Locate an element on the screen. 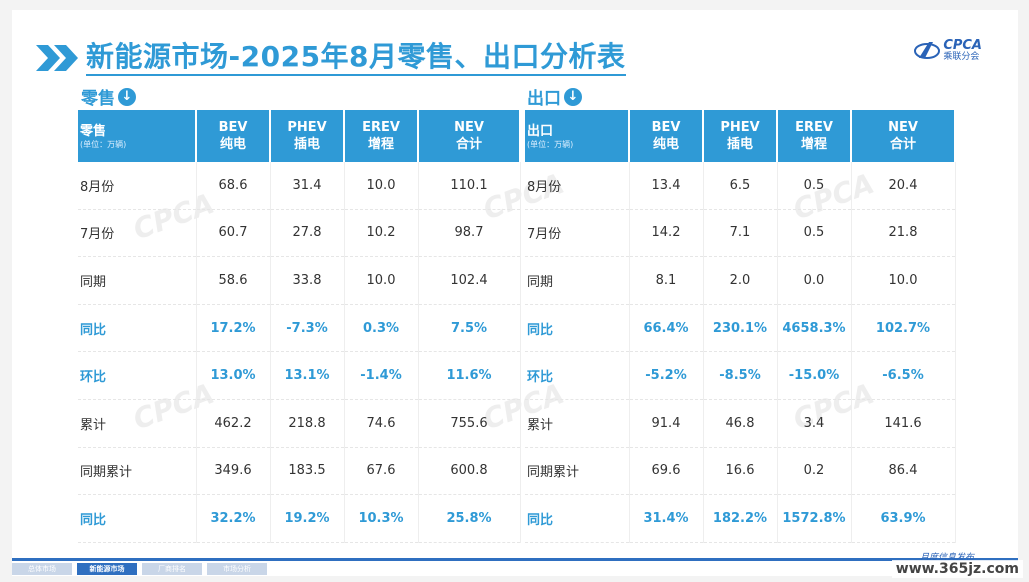 This screenshot has height=582, width=1029. table-row: 同期 8.1 2.0 0.0 10.0 is located at coordinates (740, 280).